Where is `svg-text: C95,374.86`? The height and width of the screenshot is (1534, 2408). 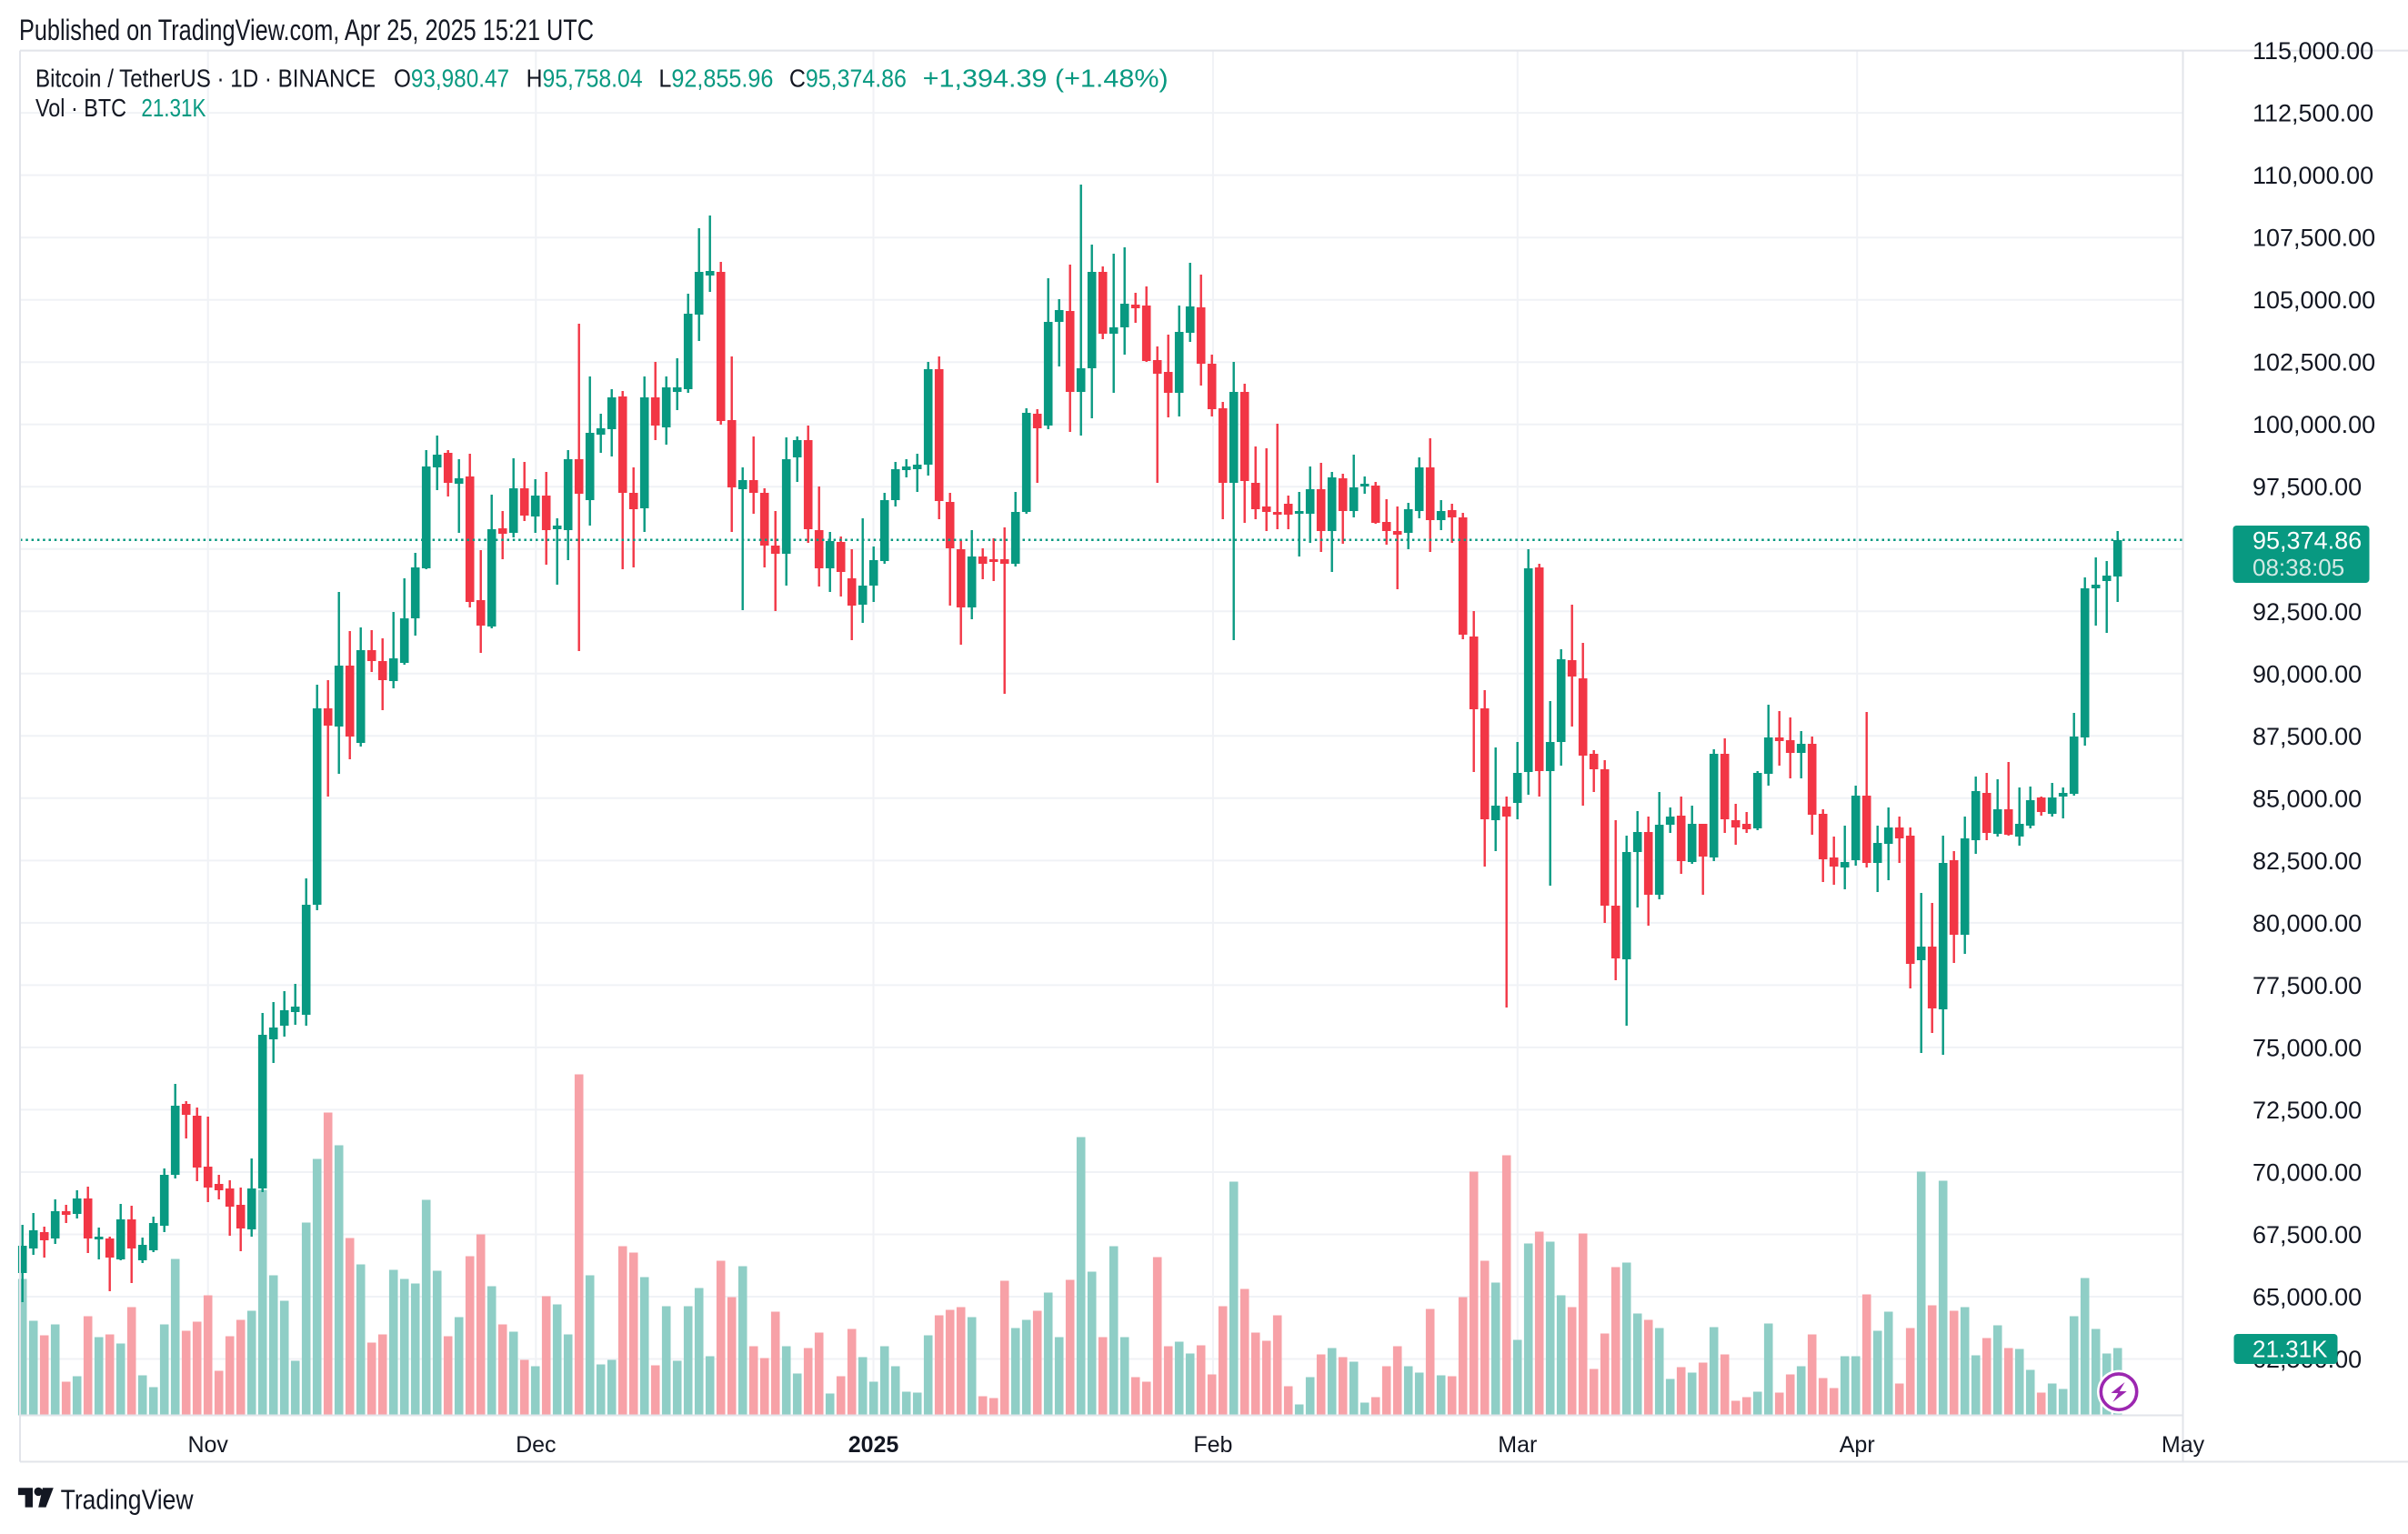 svg-text: C95,374.86 is located at coordinates (848, 79).